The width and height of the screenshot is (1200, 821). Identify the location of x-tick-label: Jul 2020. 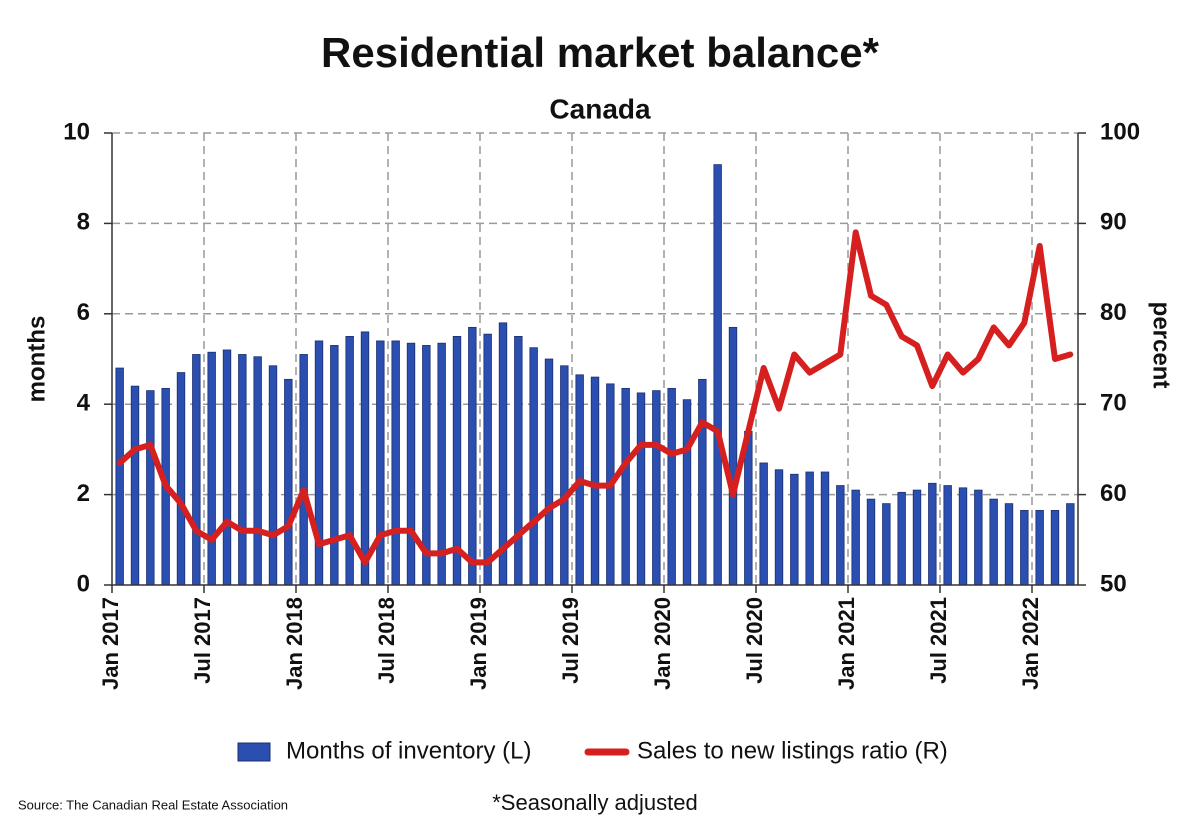
(754, 640).